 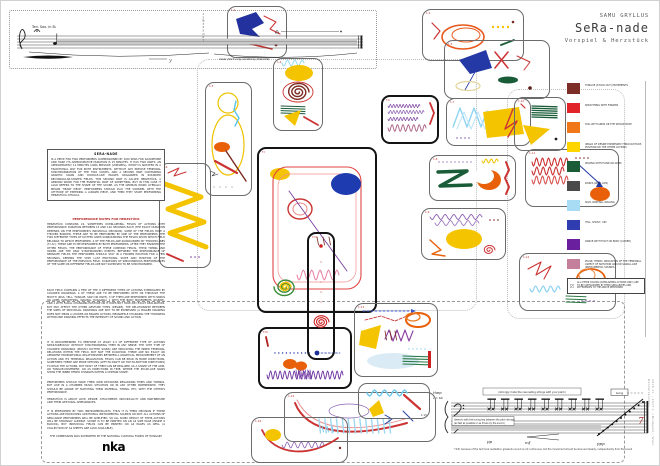 I want to click on svg-text: 1, so click(x=204, y=14).